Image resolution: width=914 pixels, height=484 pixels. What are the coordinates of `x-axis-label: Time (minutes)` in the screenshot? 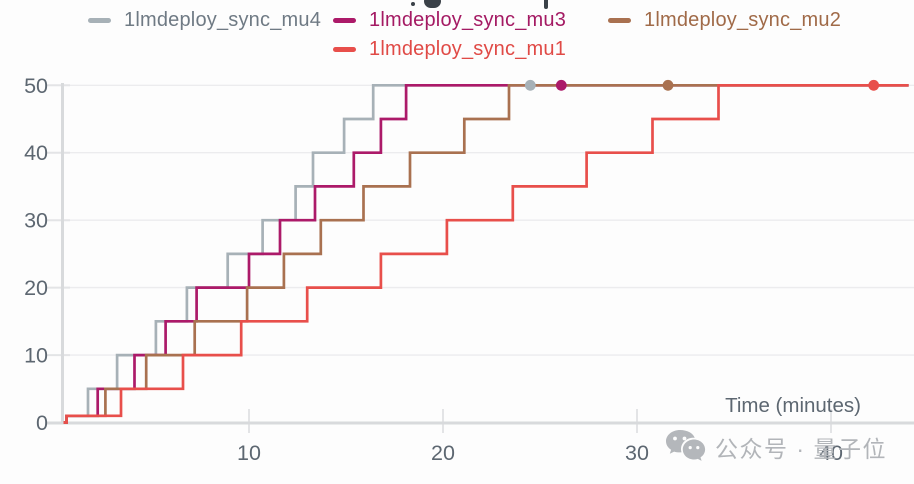 It's located at (793, 405).